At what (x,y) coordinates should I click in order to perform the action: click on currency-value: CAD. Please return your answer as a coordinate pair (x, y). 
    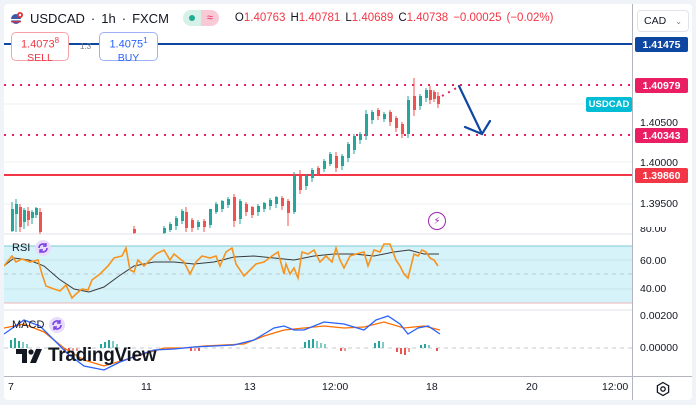
    Looking at the image, I should click on (655, 21).